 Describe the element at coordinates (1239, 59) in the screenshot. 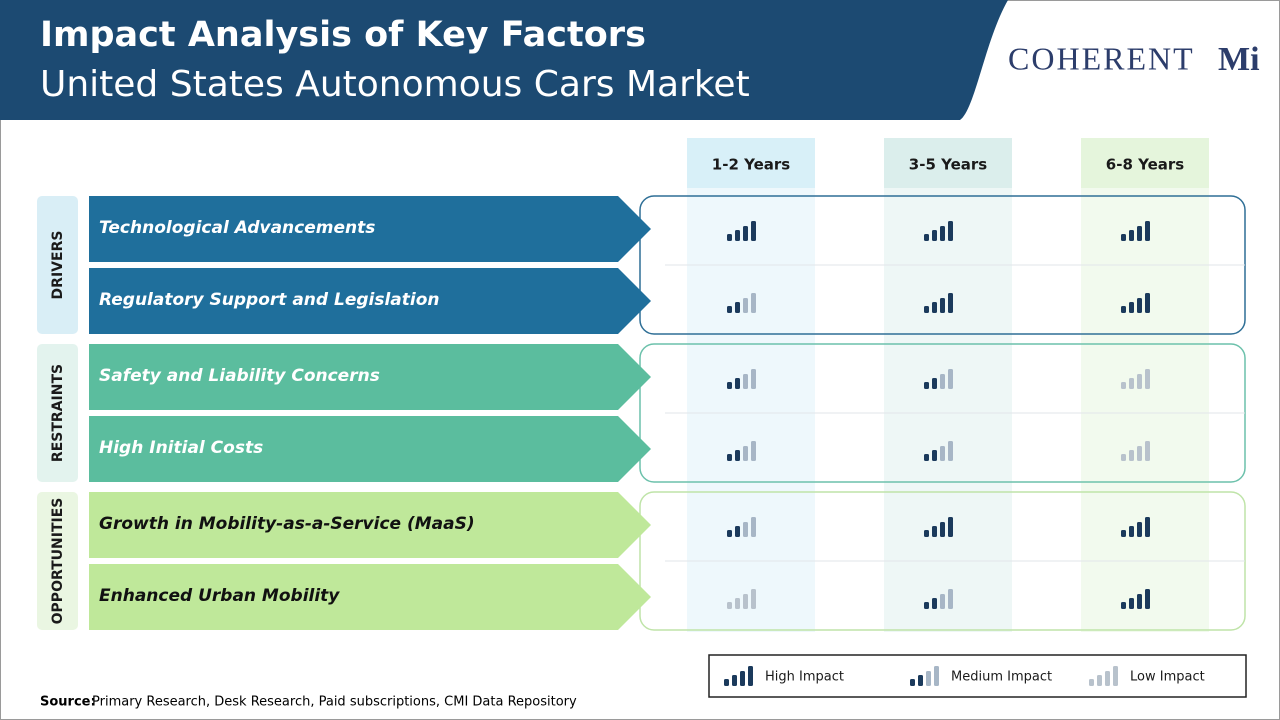

I see `logo-suffix: Mi` at that location.